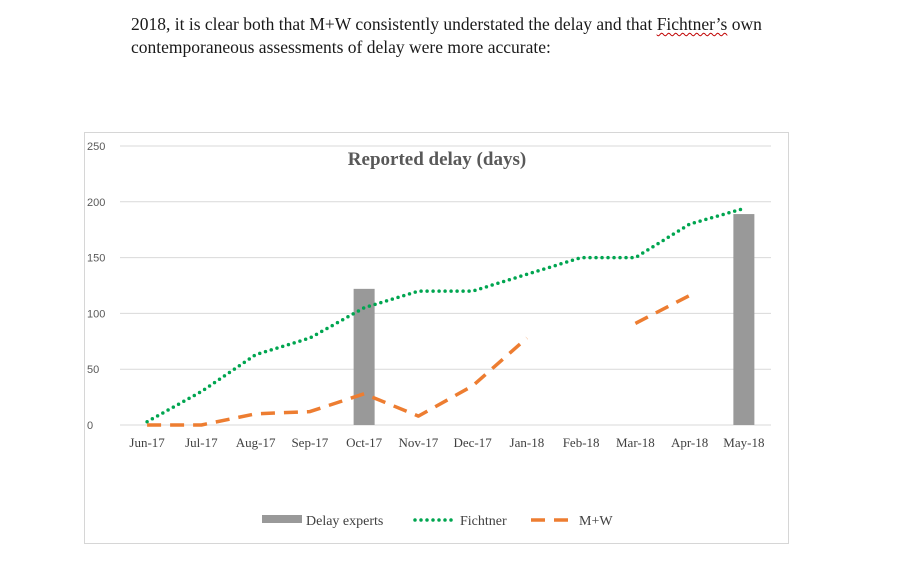 This screenshot has height=581, width=909. Describe the element at coordinates (201, 442) in the screenshot. I see `x-tick-label-jul-17: Jul-17` at that location.